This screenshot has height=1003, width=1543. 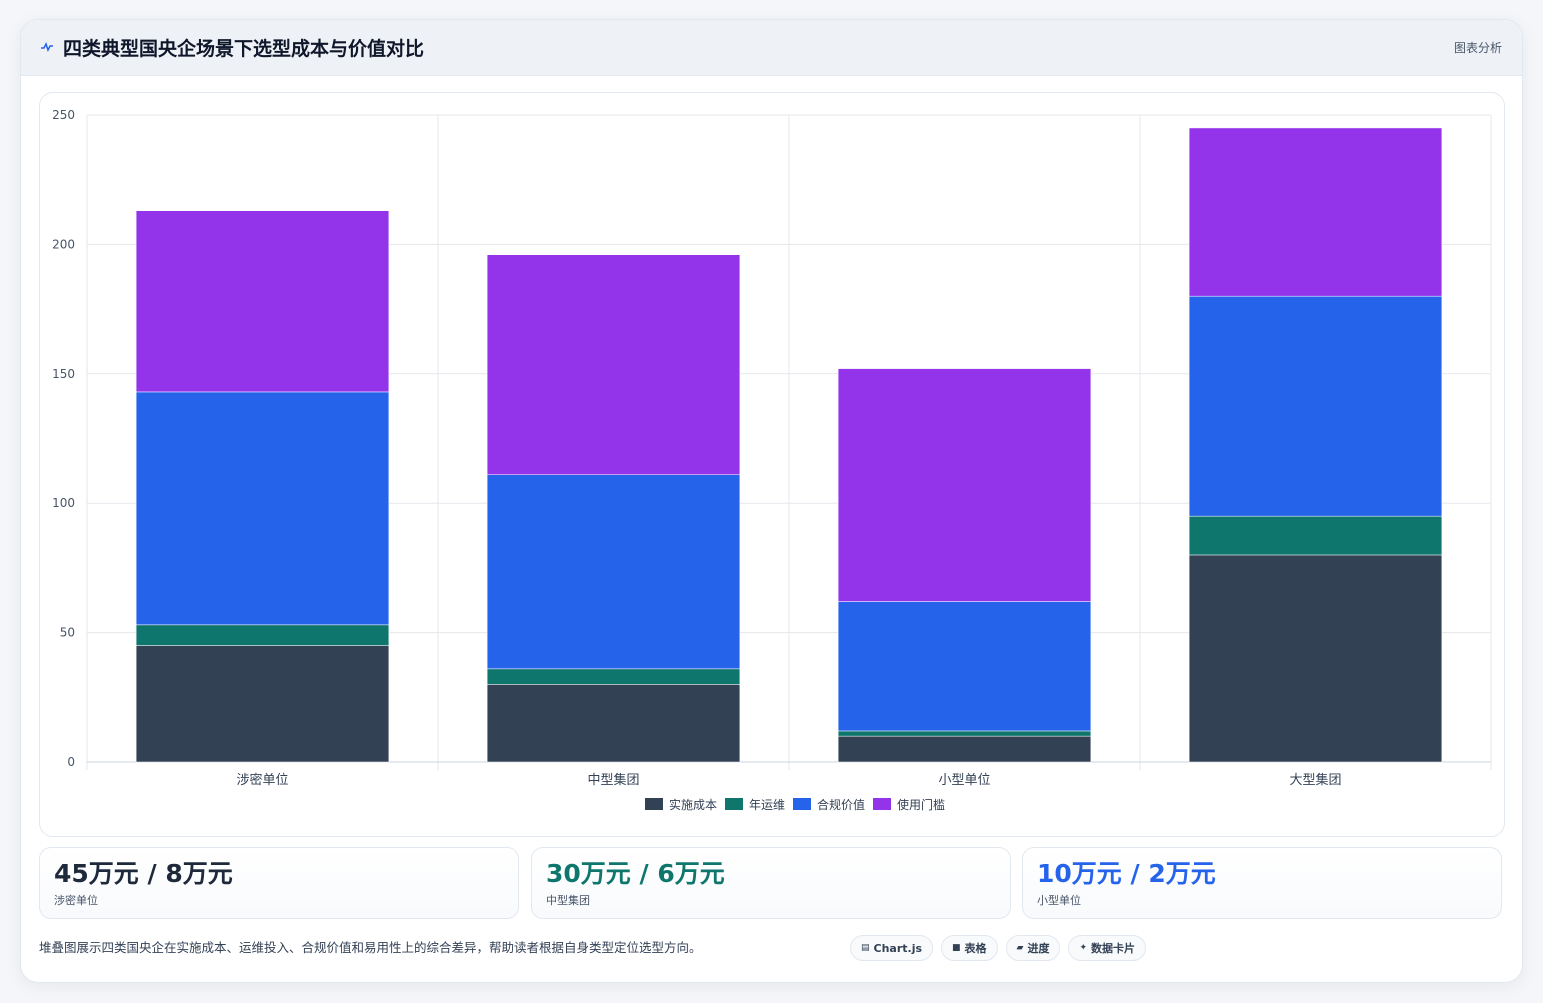 What do you see at coordinates (244, 49) in the screenshot?
I see `page-title: 四类典型国央企场景下选型成本与价值对比` at bounding box center [244, 49].